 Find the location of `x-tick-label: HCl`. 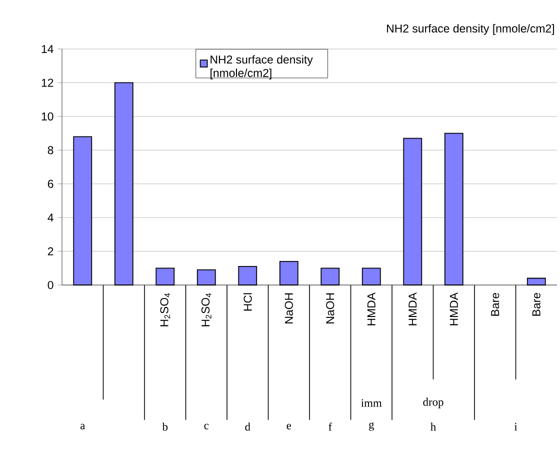

x-tick-label: HCl is located at coordinates (247, 302).